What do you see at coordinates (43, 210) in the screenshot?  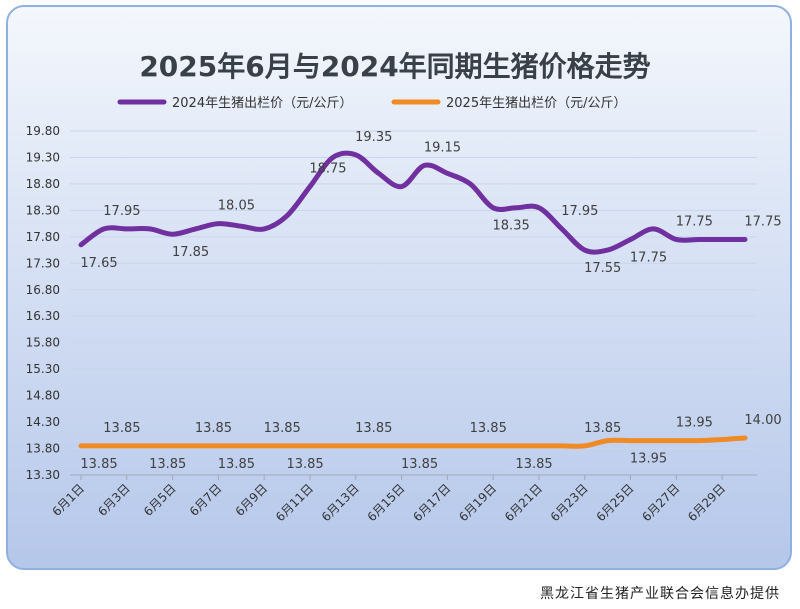 I see `y-tick-label: 18.30` at bounding box center [43, 210].